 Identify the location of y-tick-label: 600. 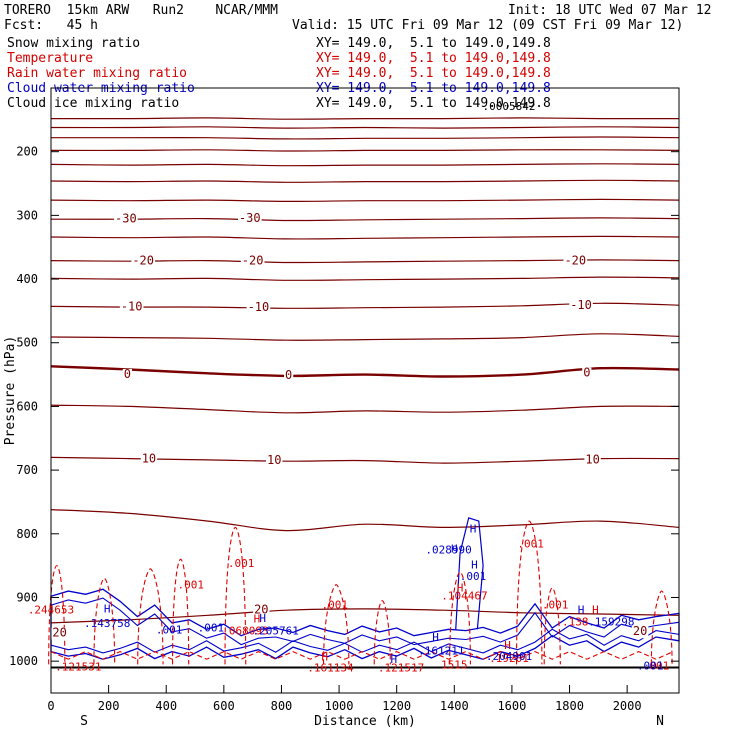
(27, 406).